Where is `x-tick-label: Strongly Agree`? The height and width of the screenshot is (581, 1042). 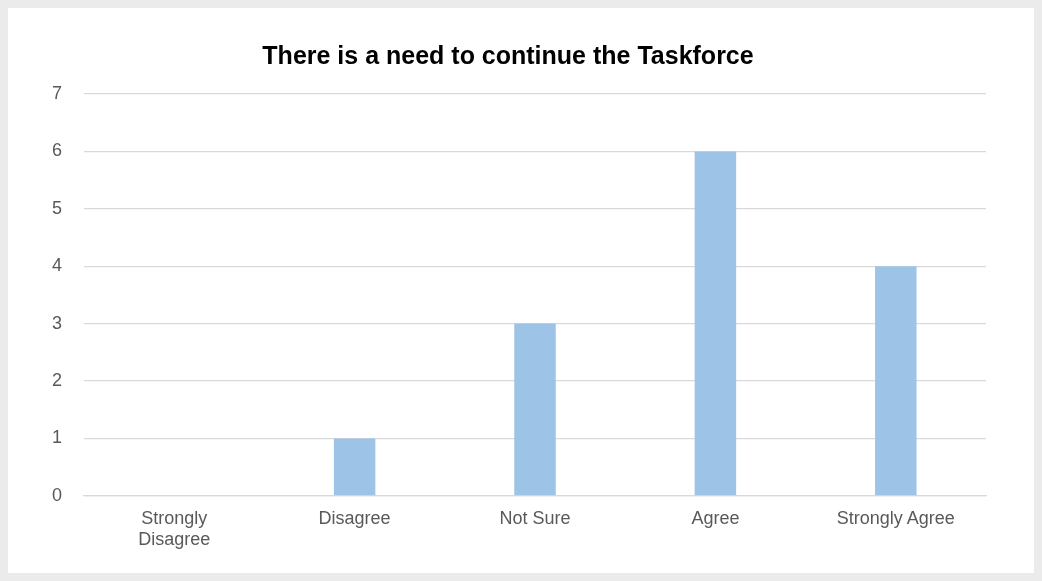
x-tick-label: Strongly Agree is located at coordinates (895, 517).